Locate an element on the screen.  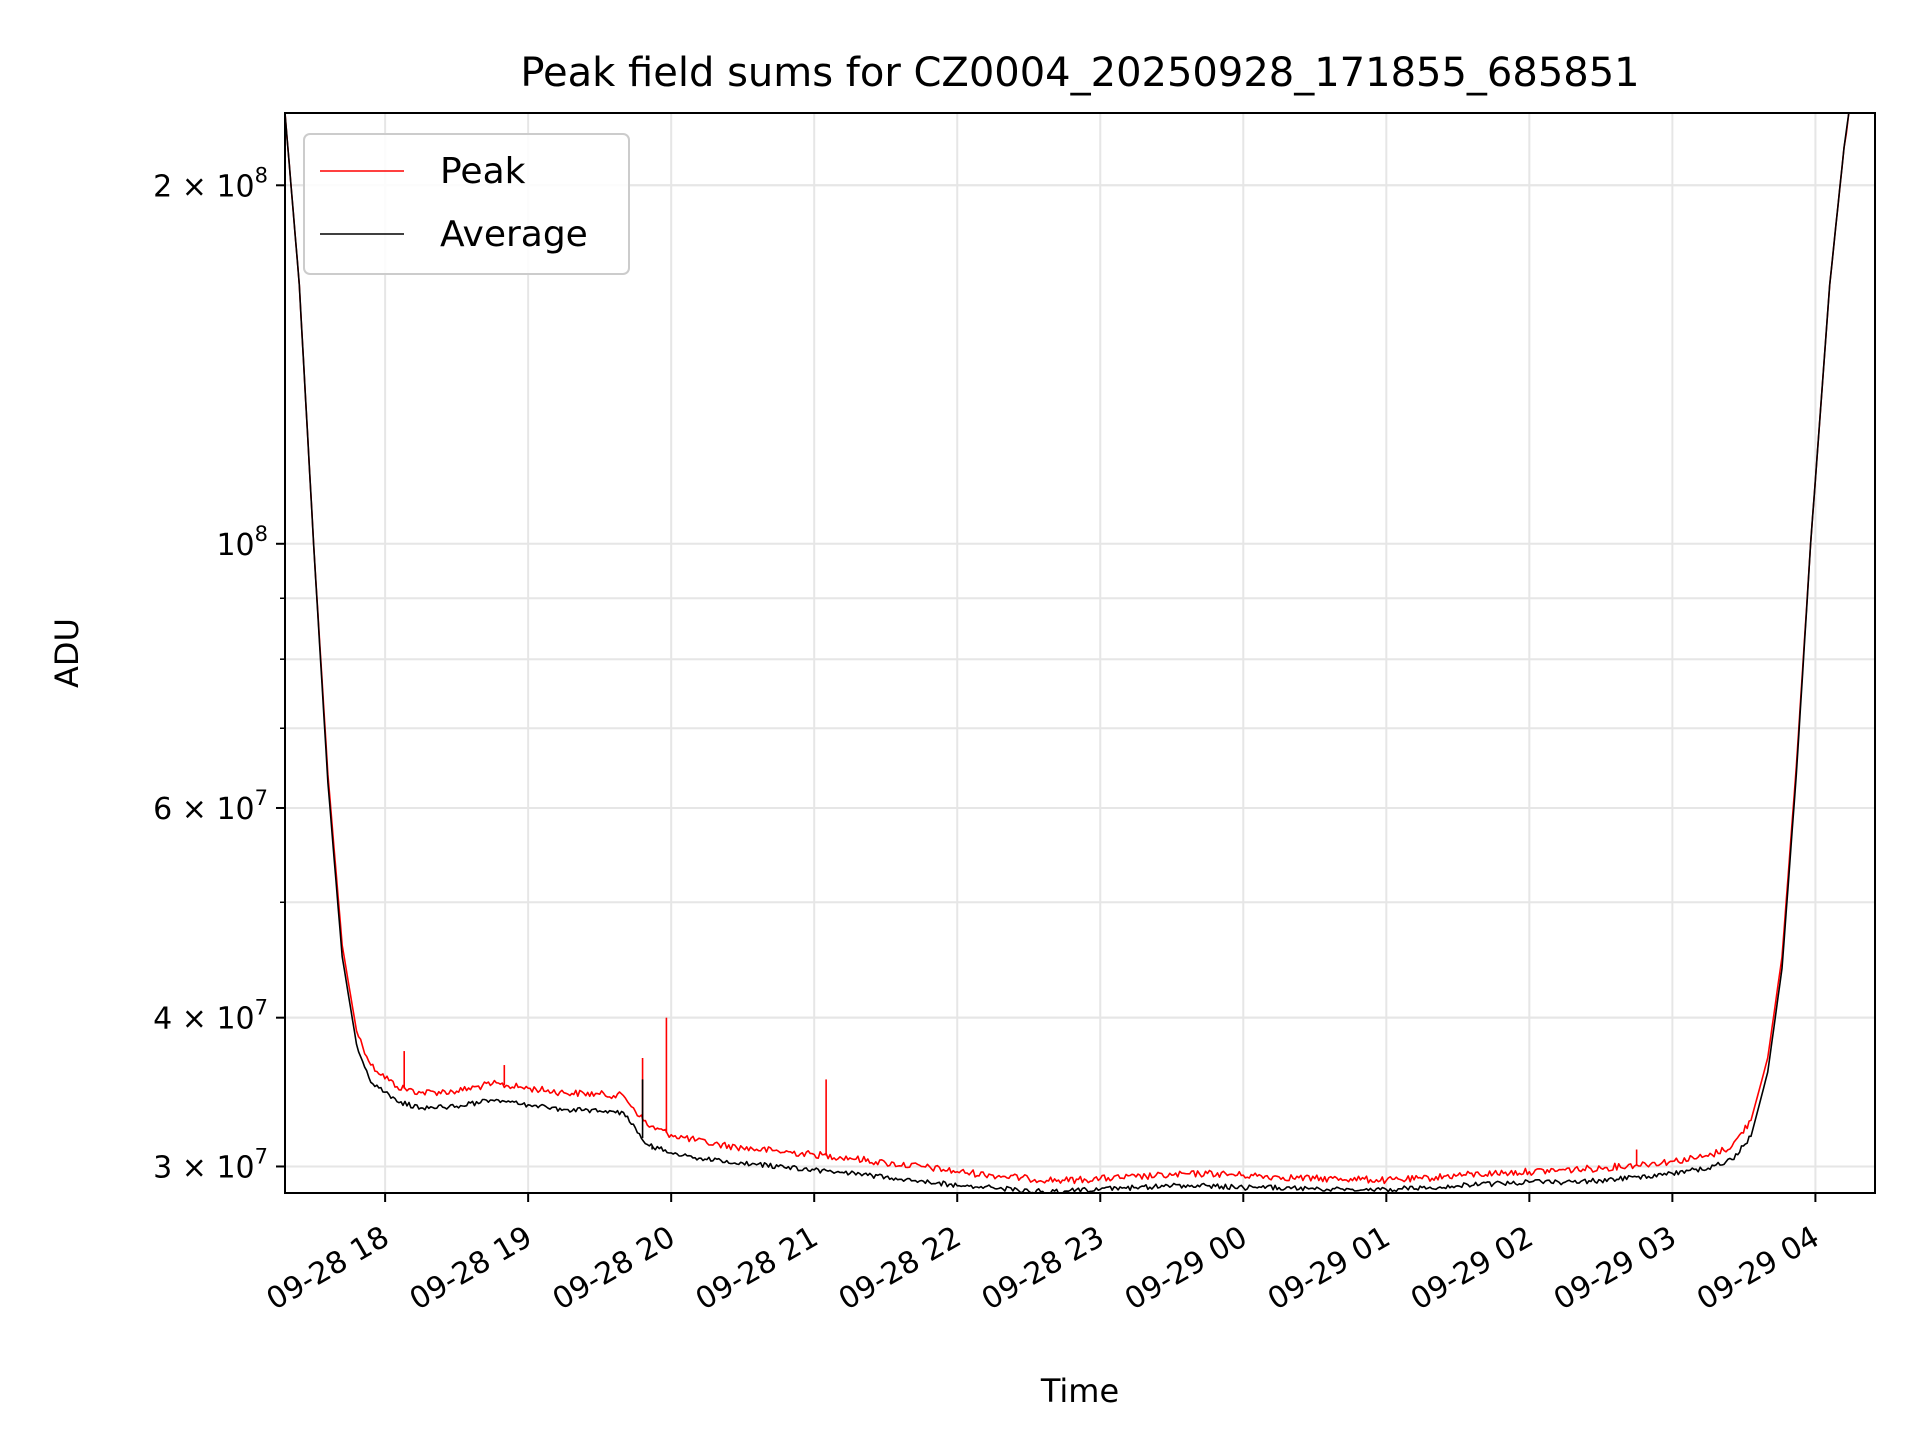
y-tick-mantissa: 6 is located at coordinates (162, 809).